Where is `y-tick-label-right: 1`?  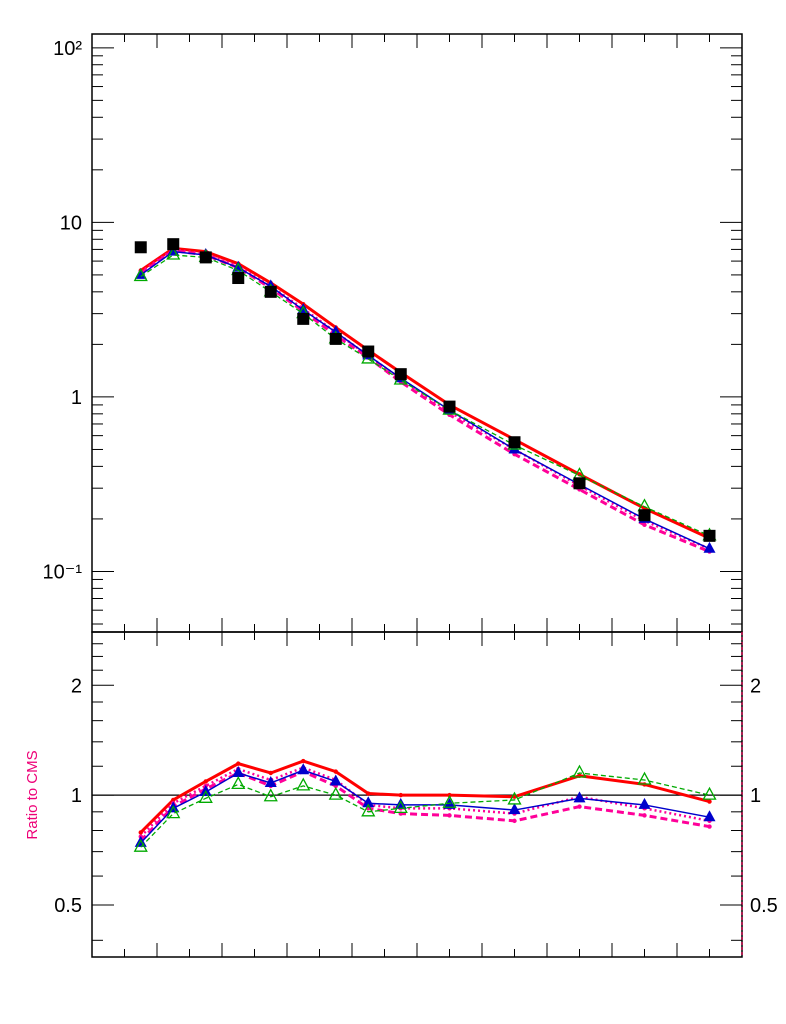 y-tick-label-right: 1 is located at coordinates (755, 796).